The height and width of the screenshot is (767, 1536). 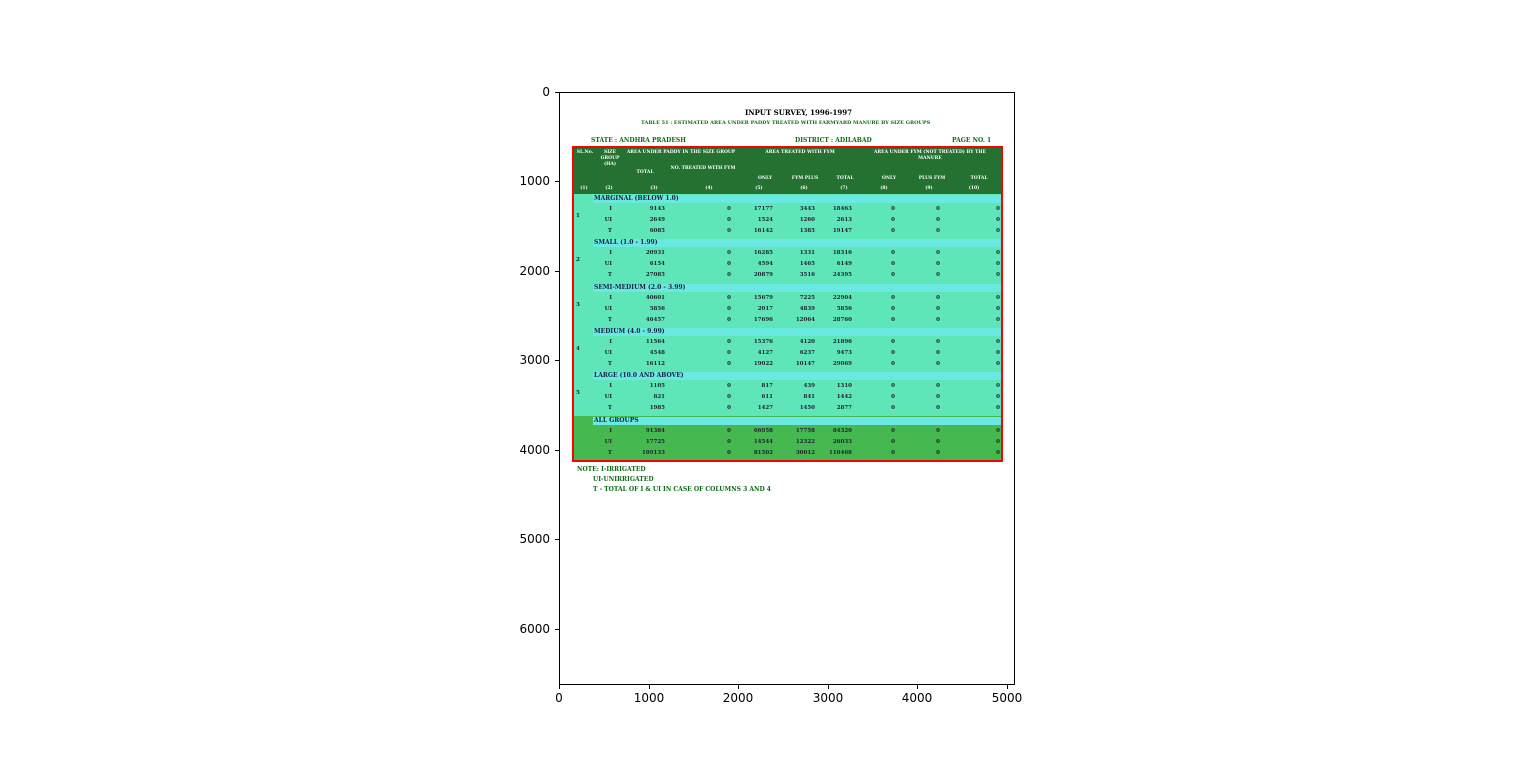 What do you see at coordinates (657, 408) in the screenshot?
I see `table-cell: 1985` at bounding box center [657, 408].